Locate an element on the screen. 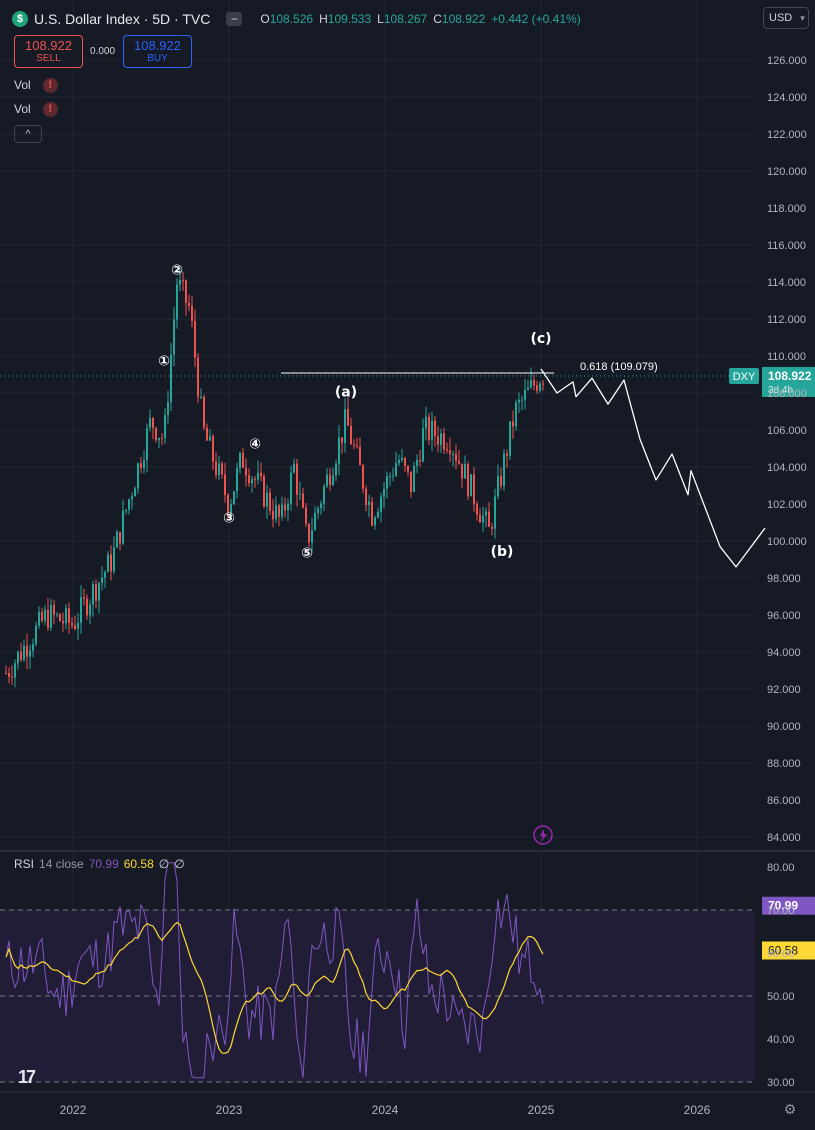 The width and height of the screenshot is (815, 1130). collapse-indicators-button: ^ is located at coordinates (28, 134).